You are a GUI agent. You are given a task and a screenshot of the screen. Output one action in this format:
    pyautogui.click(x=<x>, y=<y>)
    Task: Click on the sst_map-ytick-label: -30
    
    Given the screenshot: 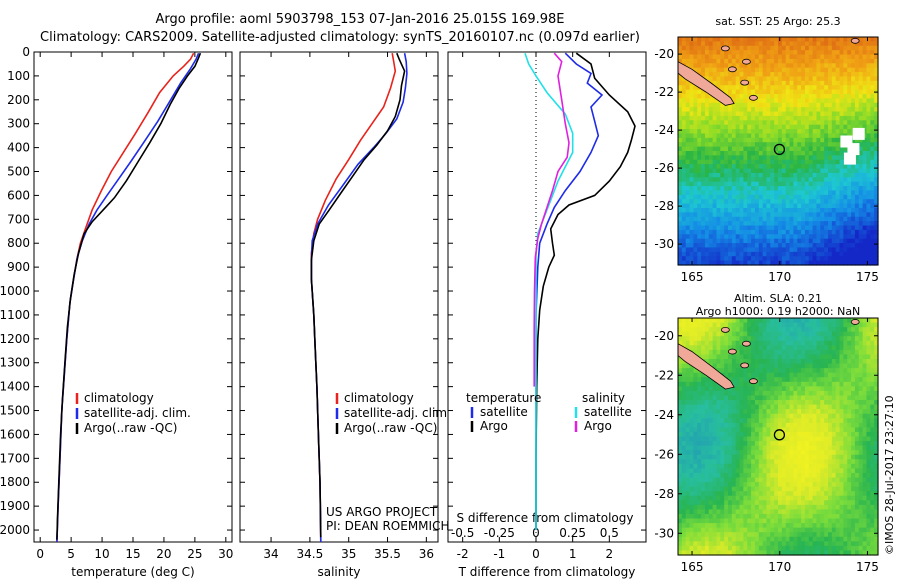 What is the action you would take?
    pyautogui.click(x=664, y=244)
    